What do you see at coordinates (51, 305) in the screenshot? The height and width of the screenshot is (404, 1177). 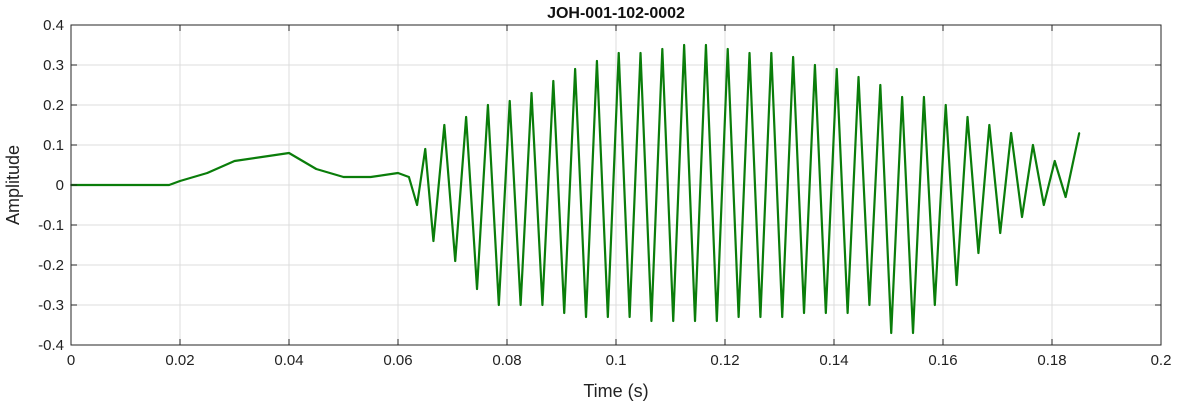 I see `y-tick-label: -0.3` at bounding box center [51, 305].